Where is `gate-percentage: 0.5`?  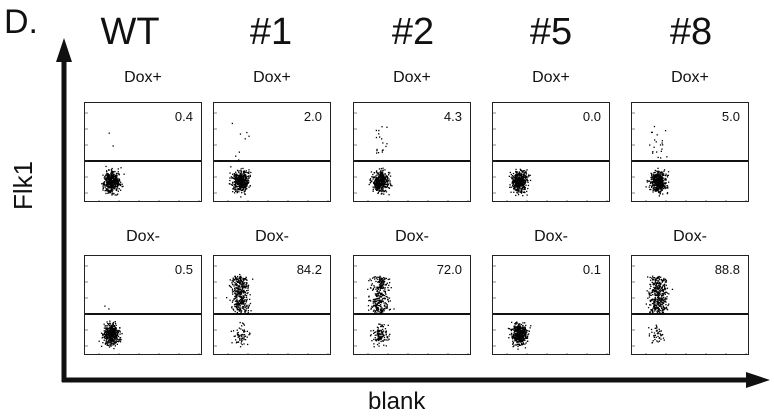
gate-percentage: 0.5 is located at coordinates (183, 269).